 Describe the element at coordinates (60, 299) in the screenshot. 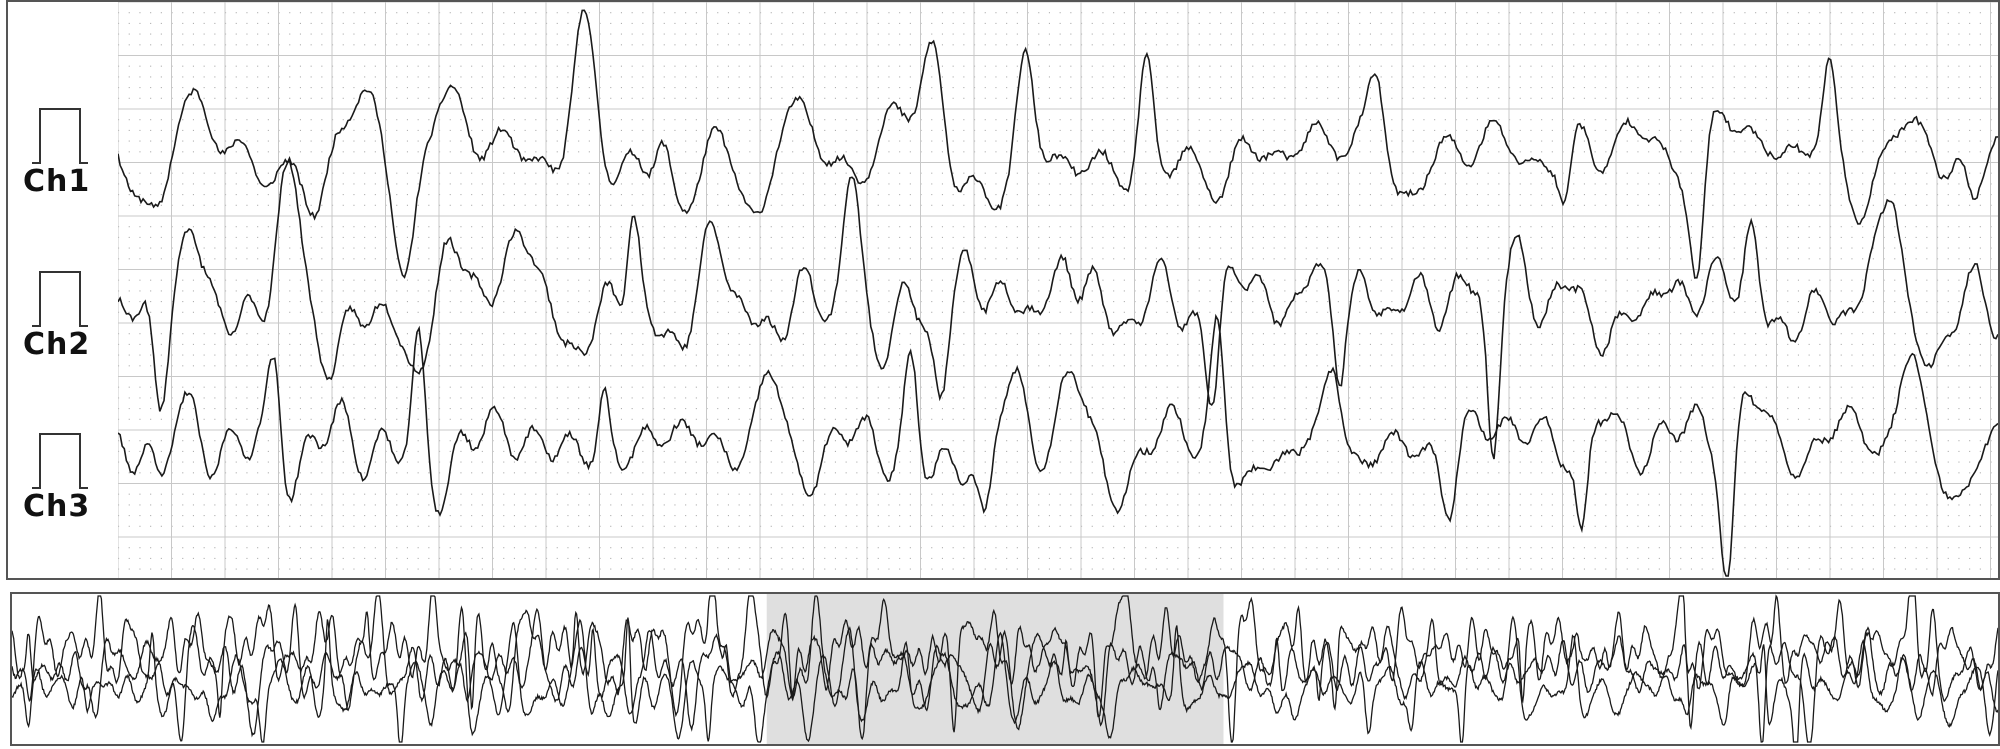

I see `calibration-pulse-ch2-icon` at that location.